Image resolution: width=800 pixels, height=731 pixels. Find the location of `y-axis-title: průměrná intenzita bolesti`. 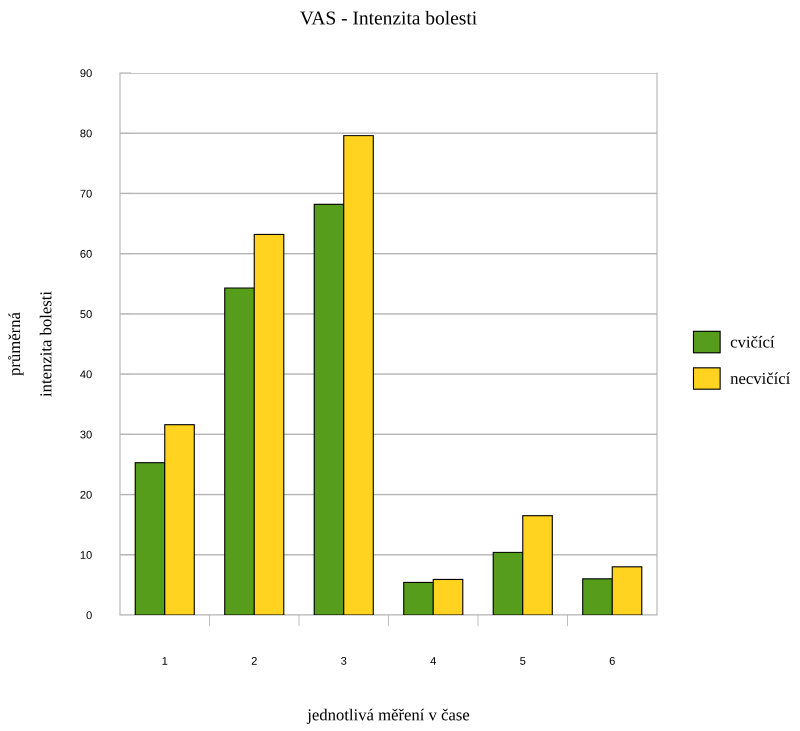

y-axis-title: průměrná intenzita bolesti is located at coordinates (30, 344).